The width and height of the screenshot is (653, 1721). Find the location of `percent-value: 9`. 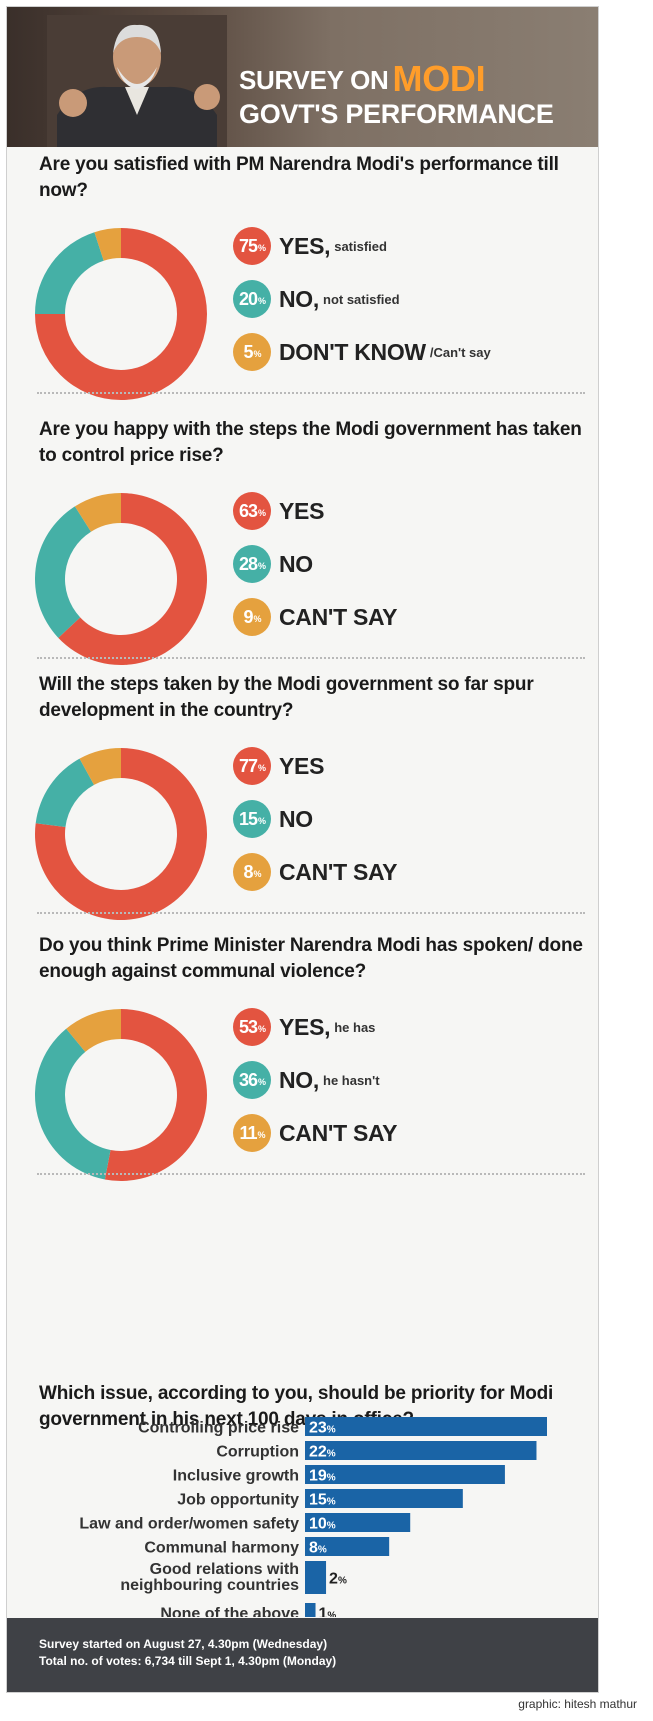

percent-value: 9 is located at coordinates (248, 616).